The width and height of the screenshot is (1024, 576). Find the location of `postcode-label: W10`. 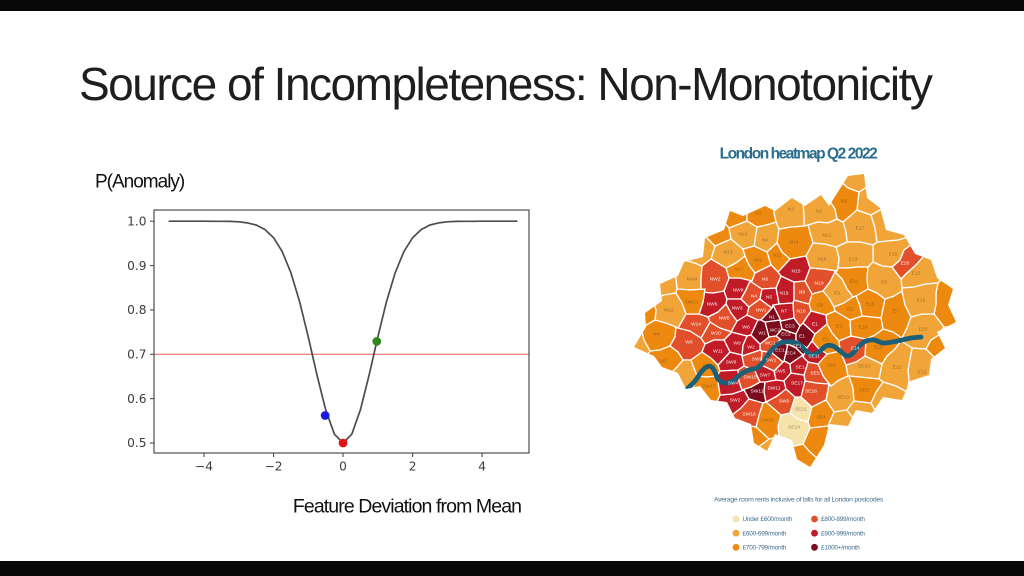

postcode-label: W10 is located at coordinates (716, 334).